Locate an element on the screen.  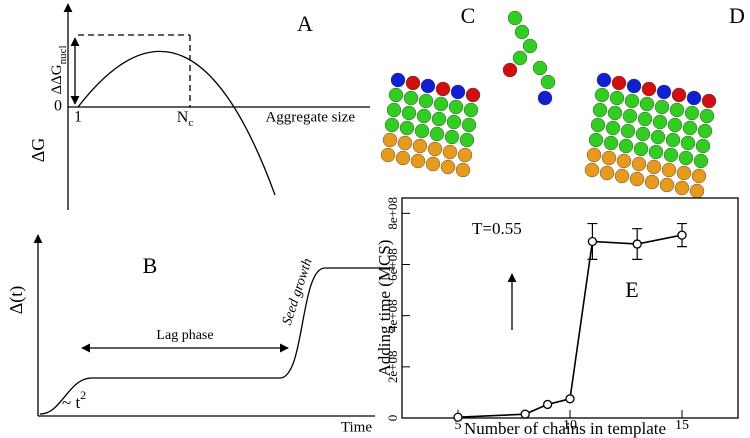
curve is located at coordinates (176, 123).